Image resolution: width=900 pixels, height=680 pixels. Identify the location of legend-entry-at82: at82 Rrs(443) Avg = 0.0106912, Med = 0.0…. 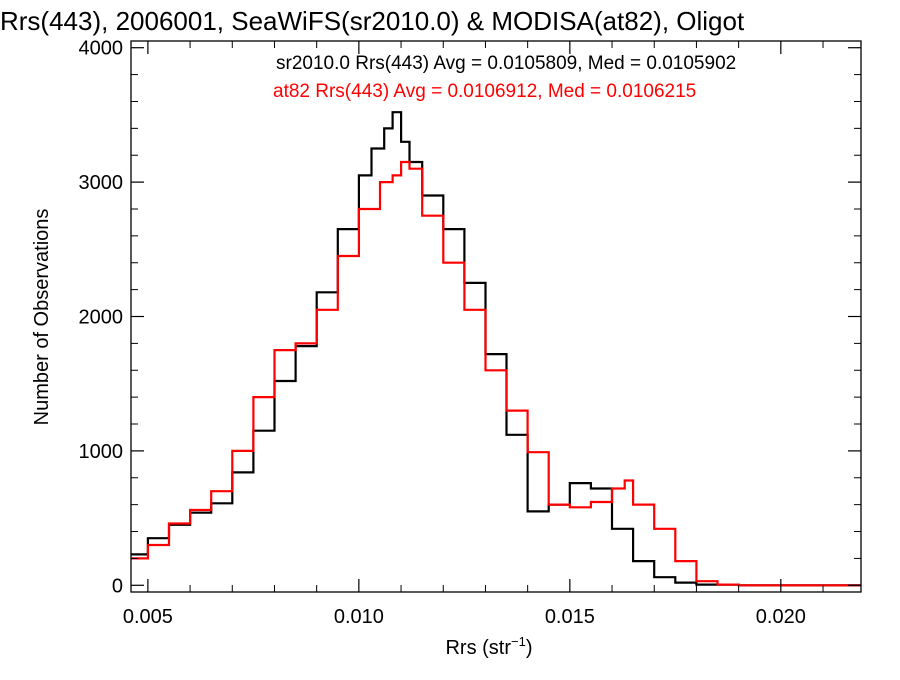
(484, 91).